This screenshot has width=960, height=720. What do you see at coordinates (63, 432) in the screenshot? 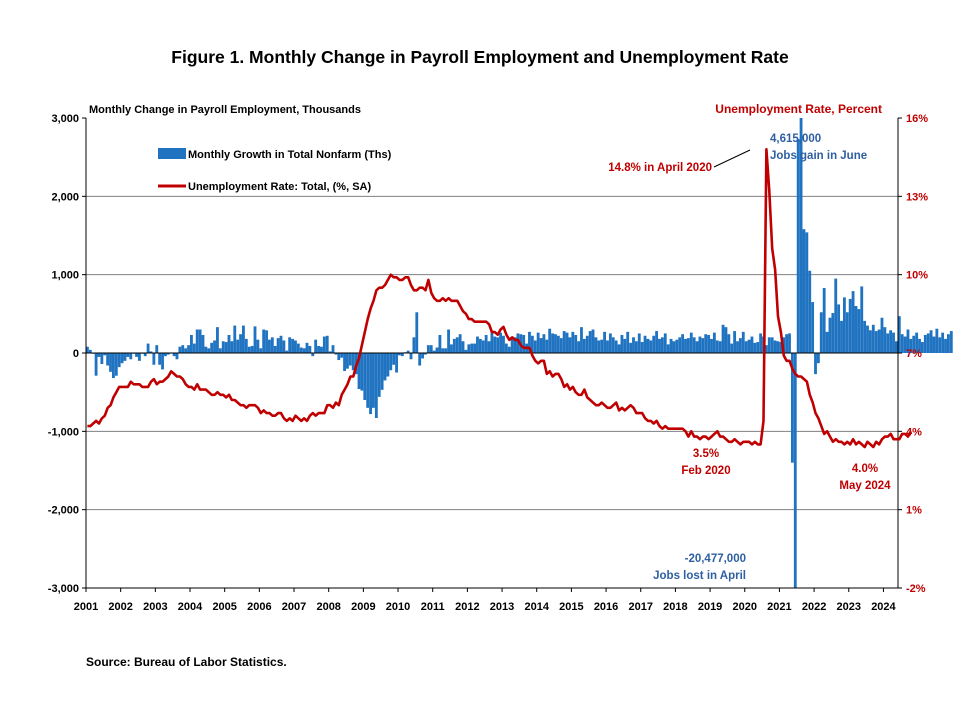
I see `left-tick-label: -1,000` at bounding box center [63, 432].